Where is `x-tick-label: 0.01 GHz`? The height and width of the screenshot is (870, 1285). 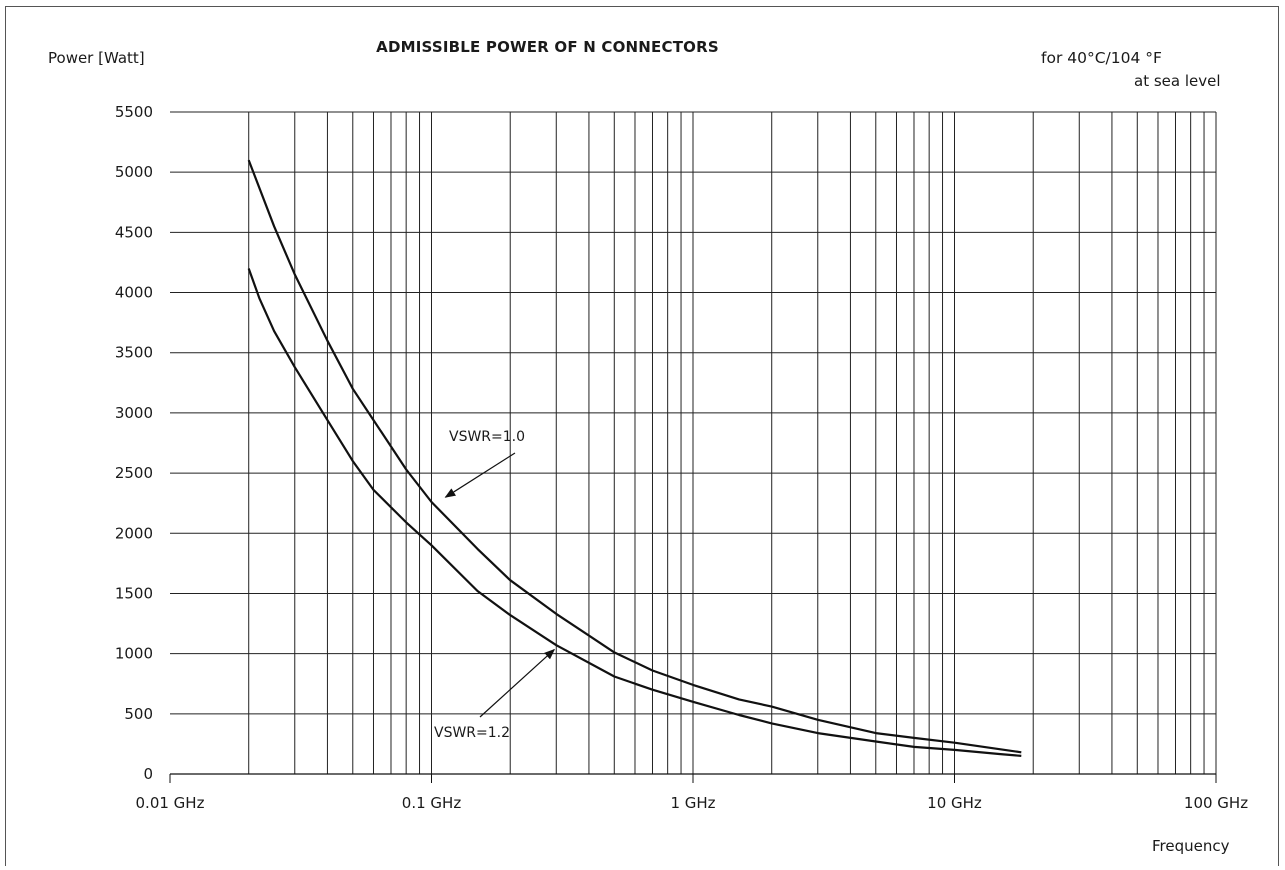 x-tick-label: 0.01 GHz is located at coordinates (170, 803).